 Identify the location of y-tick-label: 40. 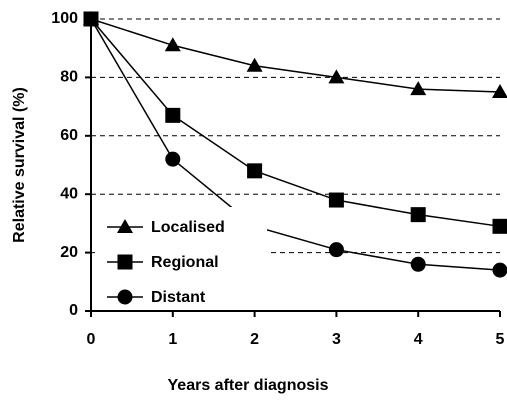
(69, 193).